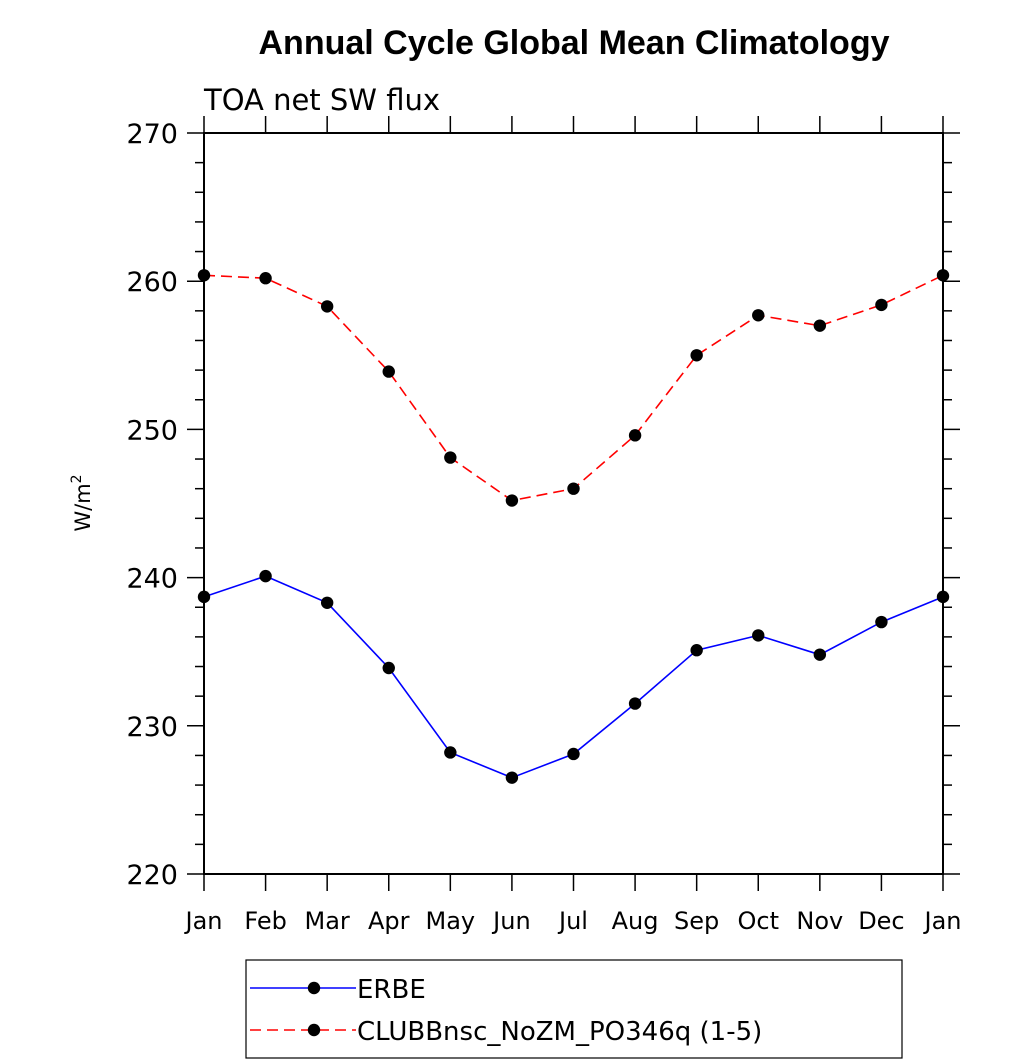 Image resolution: width=1030 pixels, height=1064 pixels. I want to click on y-axis-label: W/m2, so click(82, 502).